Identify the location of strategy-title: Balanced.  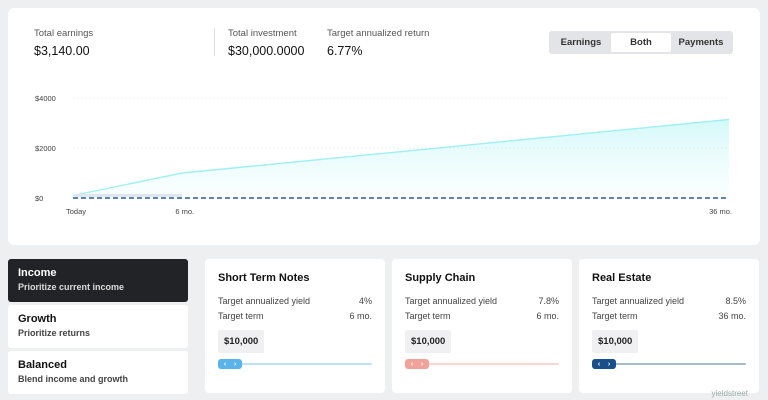
(42, 365).